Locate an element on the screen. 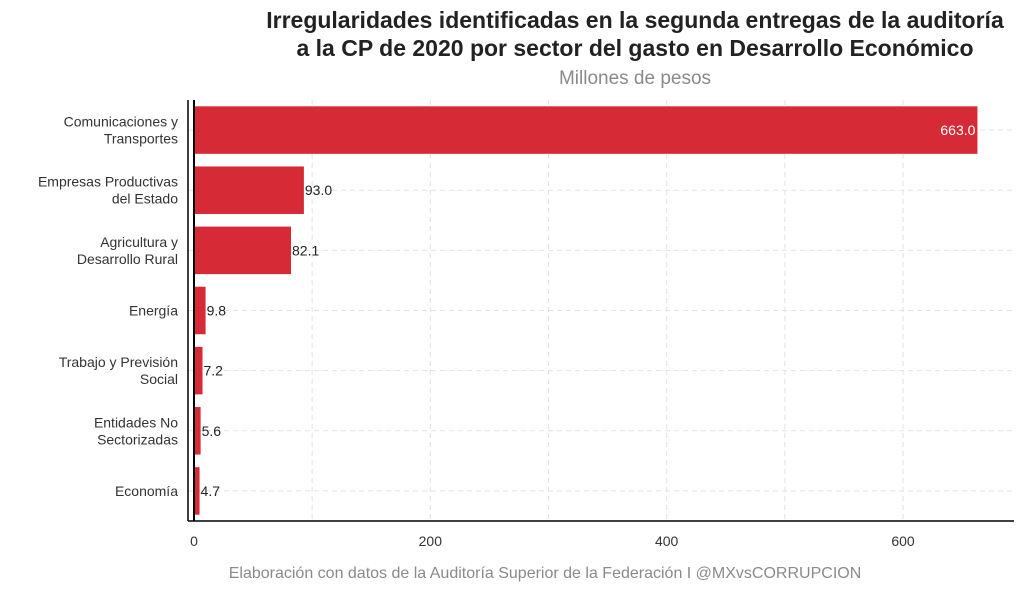  value-label: 4.7 is located at coordinates (211, 491).